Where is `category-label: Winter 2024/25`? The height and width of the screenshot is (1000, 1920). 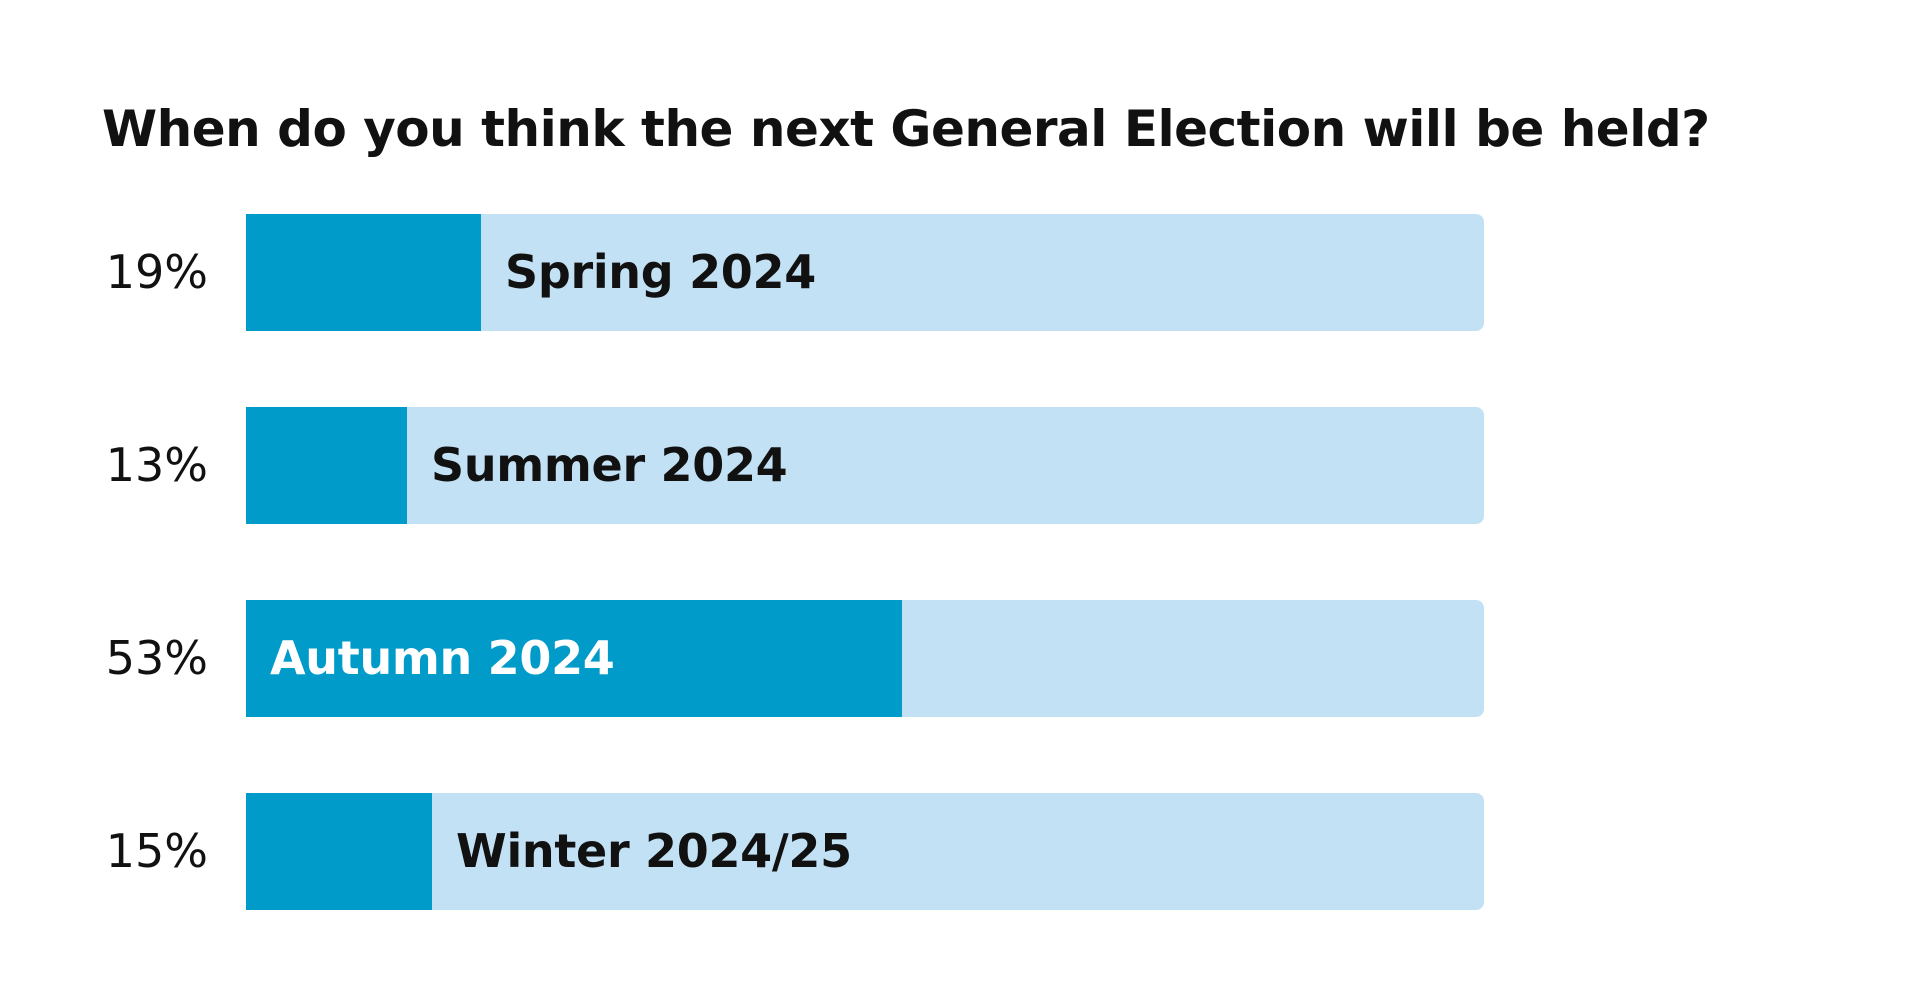 category-label: Winter 2024/25 is located at coordinates (654, 851).